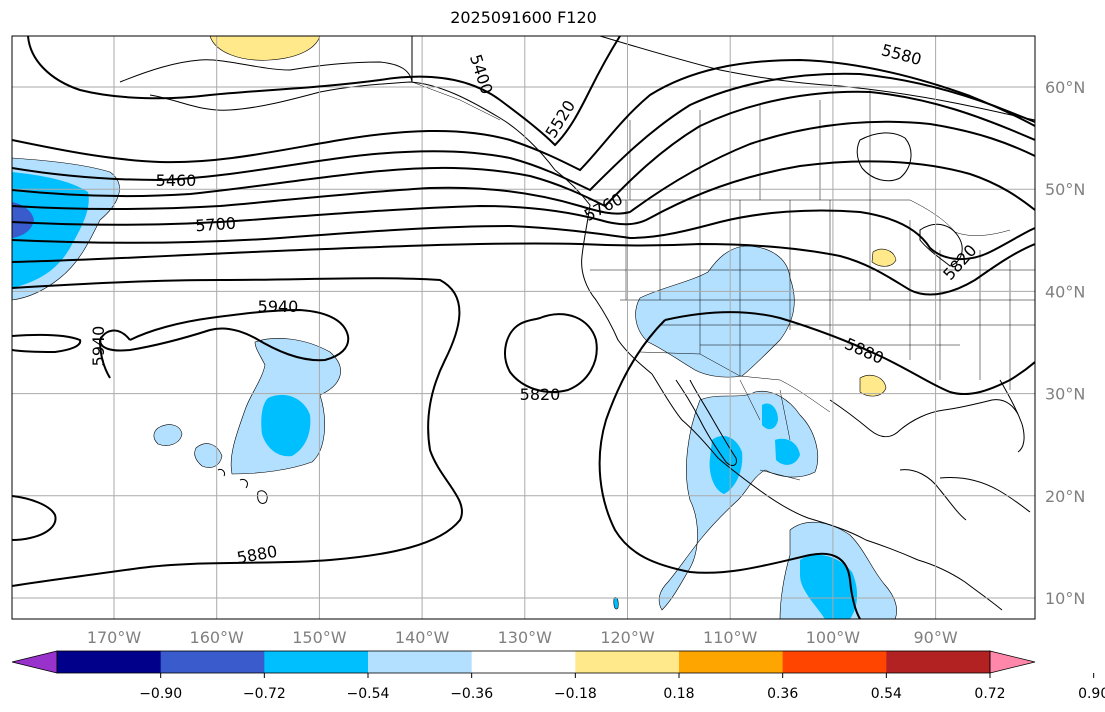 The image size is (1105, 712). Describe the element at coordinates (265, 48) in the screenshot. I see `anomaly-region-alaska-positive` at that location.